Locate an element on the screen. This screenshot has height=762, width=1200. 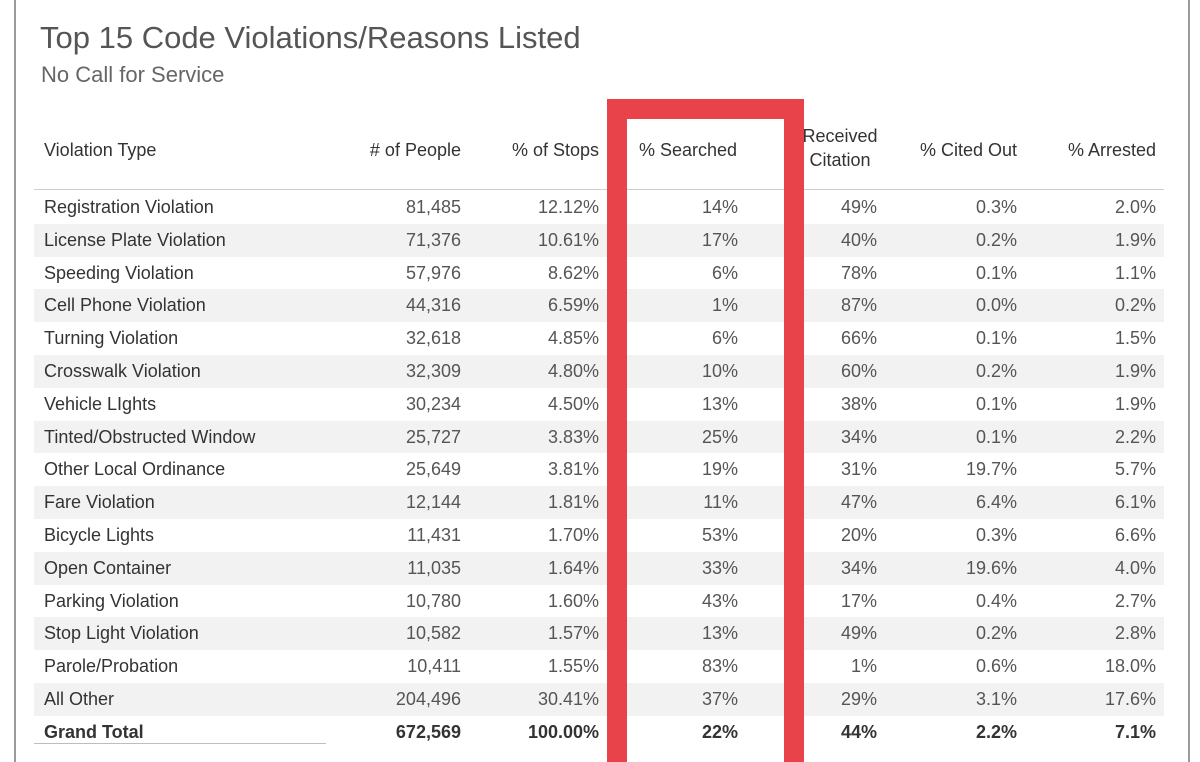
frame-right-border is located at coordinates (1189, 381).